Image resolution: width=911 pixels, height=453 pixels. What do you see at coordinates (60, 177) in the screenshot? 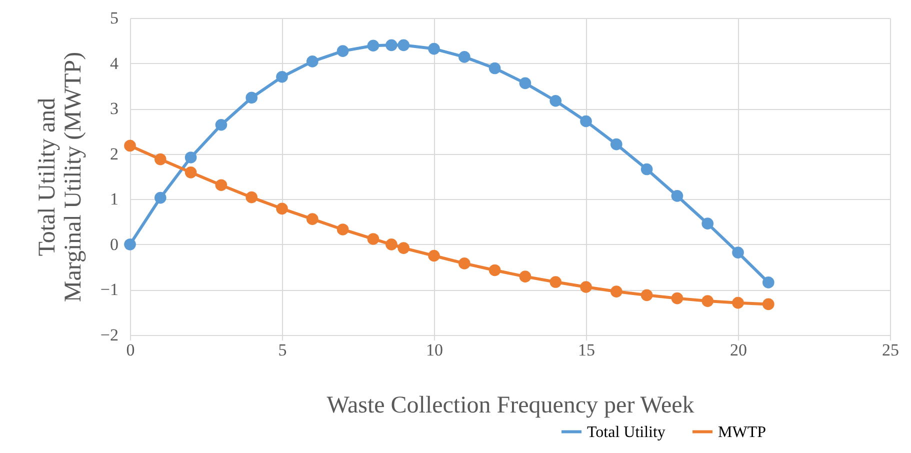
I see `y-axis-title: Total Utility and Marginal Utility (MWTP)` at bounding box center [60, 177].